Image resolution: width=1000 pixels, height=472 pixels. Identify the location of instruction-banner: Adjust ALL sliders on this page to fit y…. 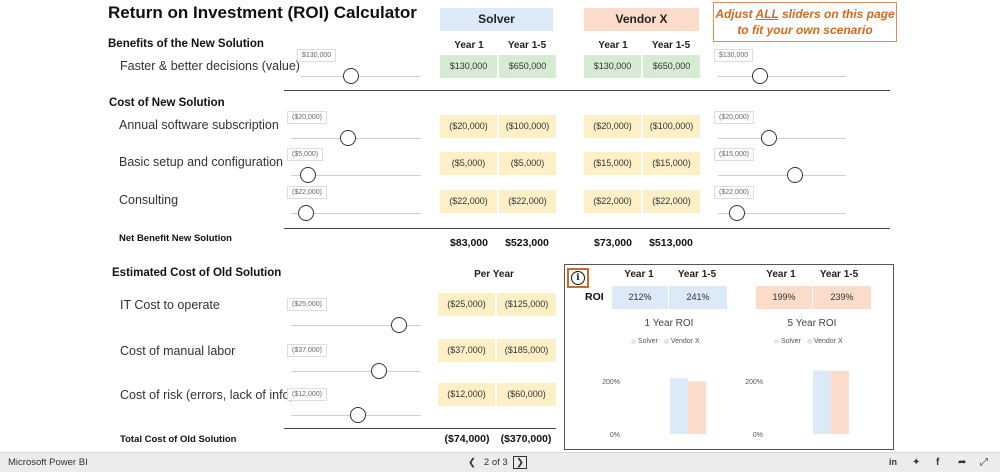
(805, 22).